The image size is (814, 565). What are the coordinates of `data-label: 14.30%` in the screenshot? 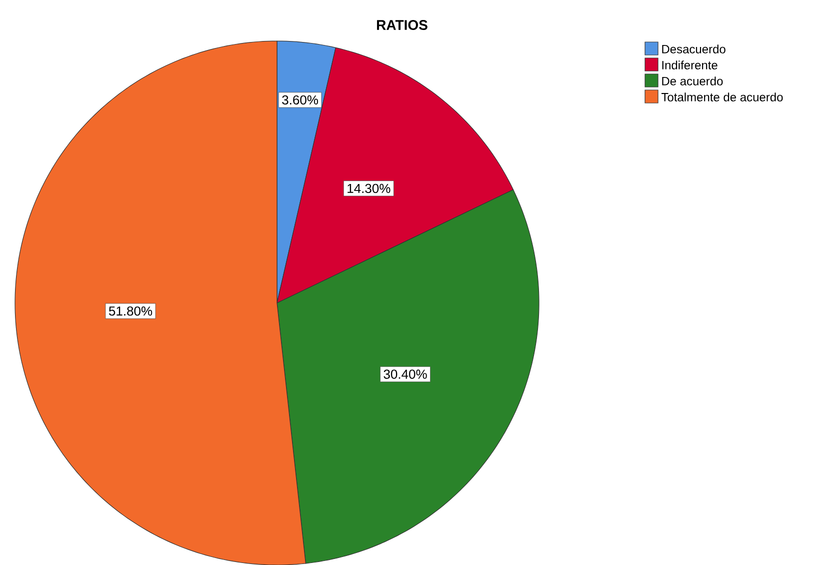 It's located at (369, 188).